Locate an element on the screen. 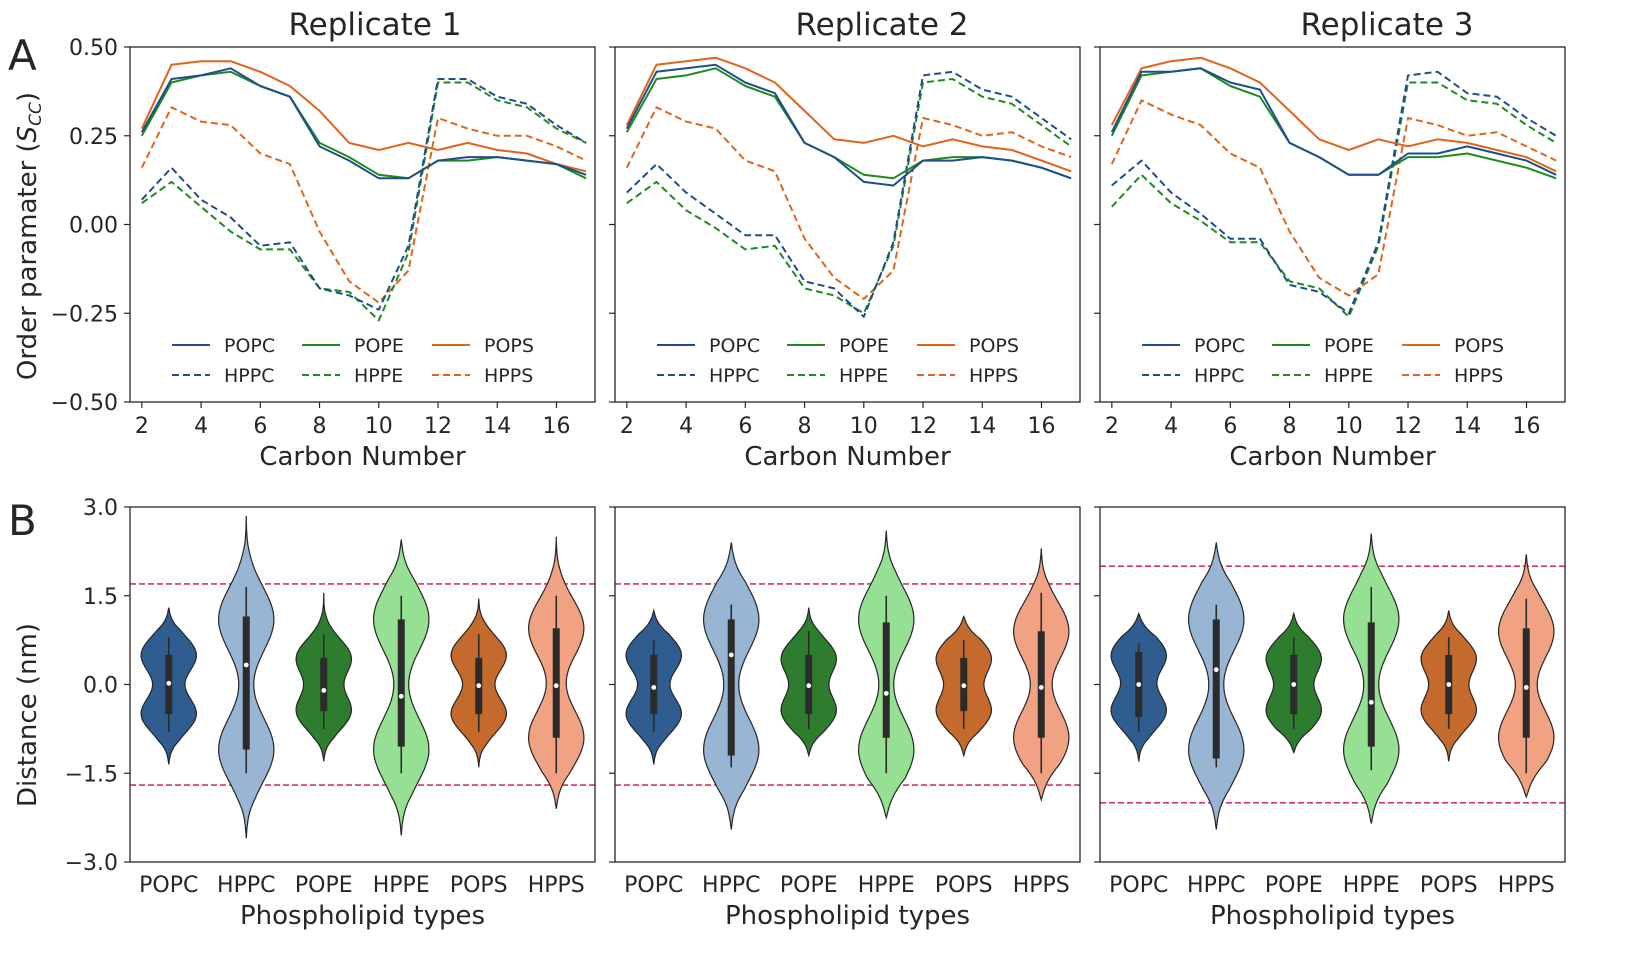 The width and height of the screenshot is (1635, 975). xtick-label-b2-2: POPE is located at coordinates (809, 885).